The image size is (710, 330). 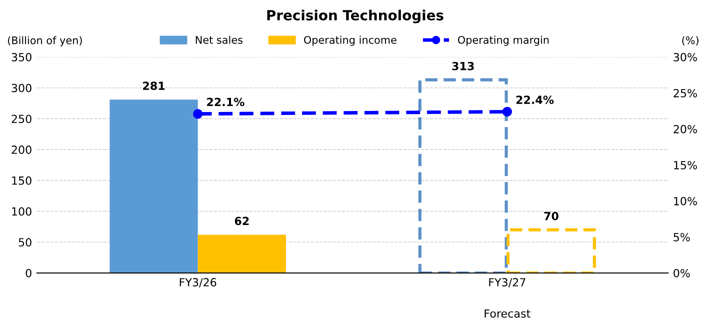 What do you see at coordinates (682, 237) in the screenshot?
I see `y2-tick-label: 5%` at bounding box center [682, 237].